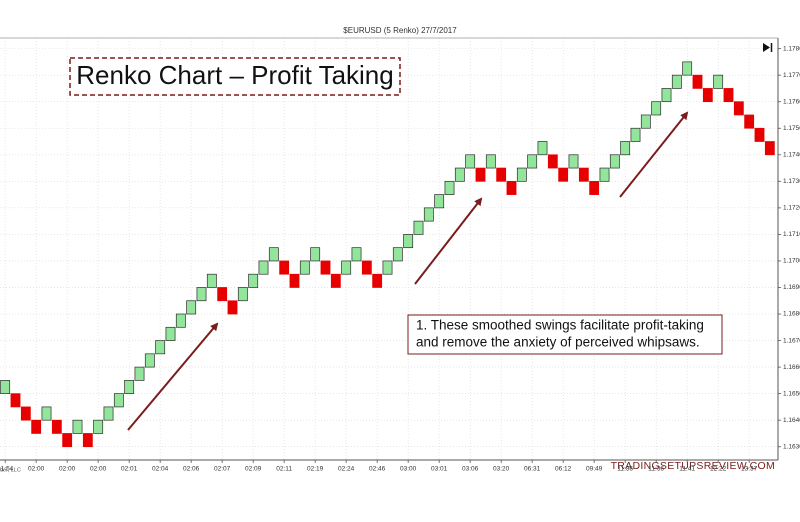 The height and width of the screenshot is (522, 800). I want to click on y-tick-label: 1.1630, so click(791, 446).